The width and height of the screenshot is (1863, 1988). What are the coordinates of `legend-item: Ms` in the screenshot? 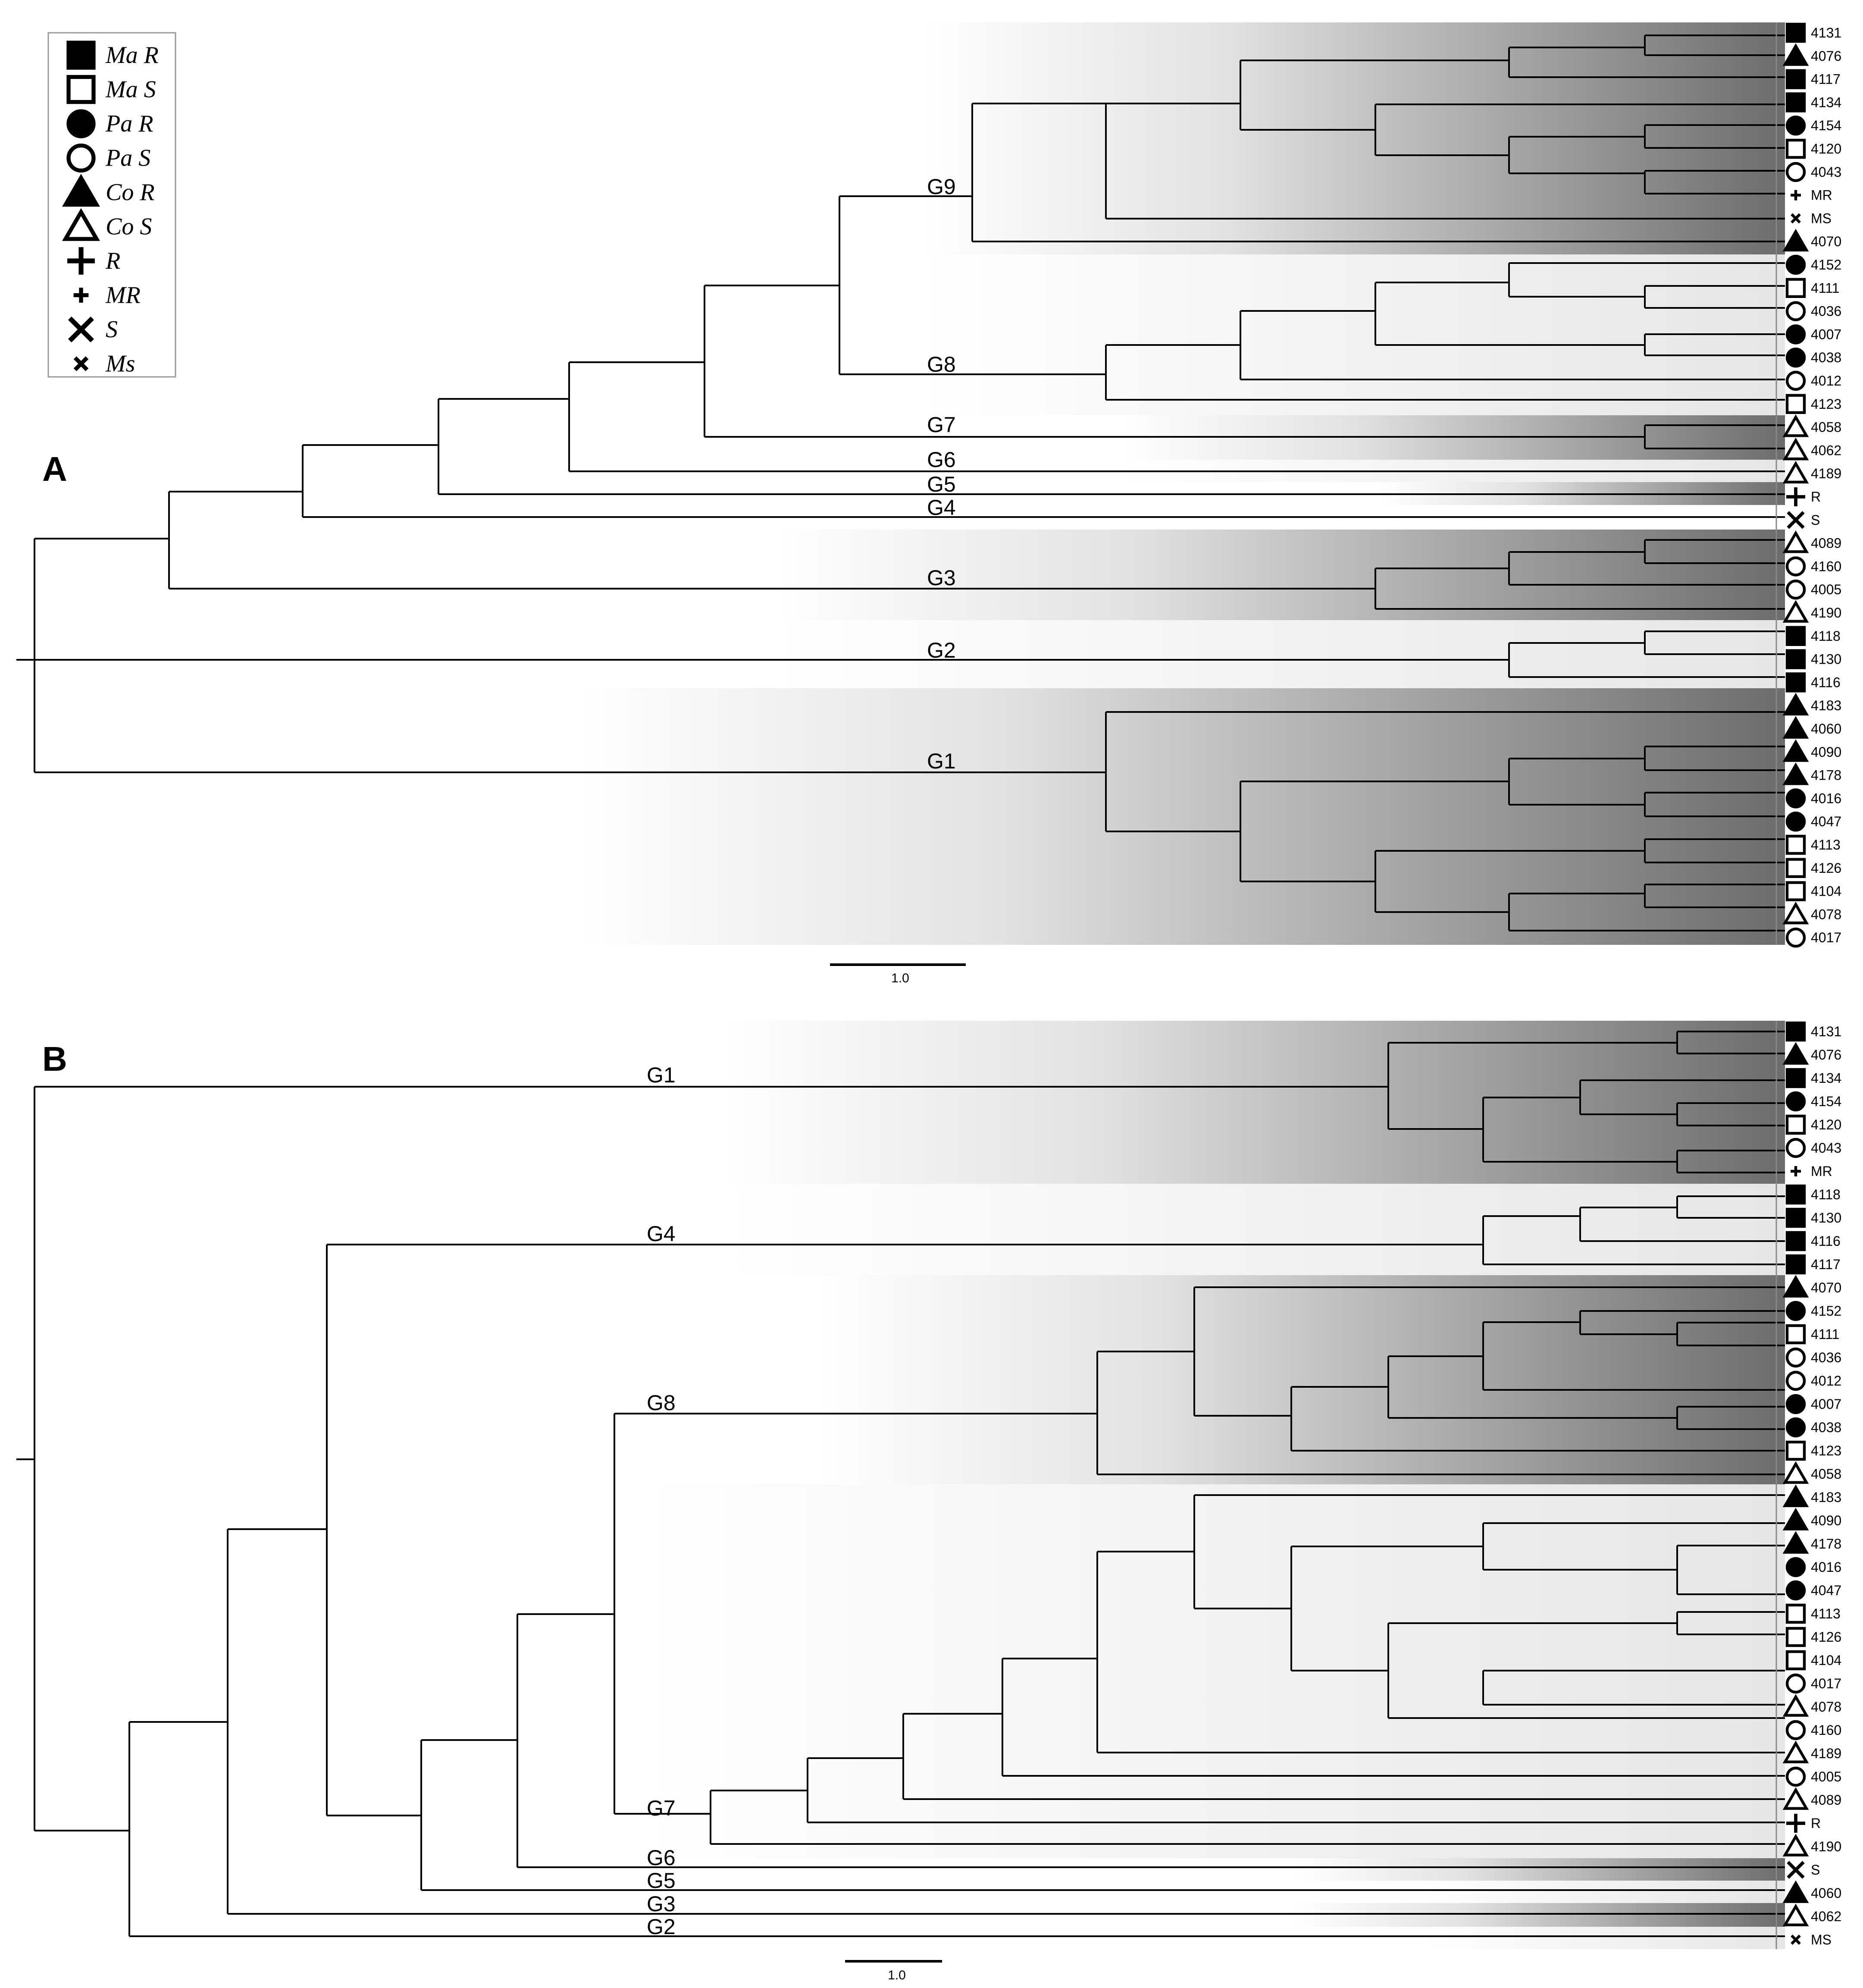 It's located at (104, 364).